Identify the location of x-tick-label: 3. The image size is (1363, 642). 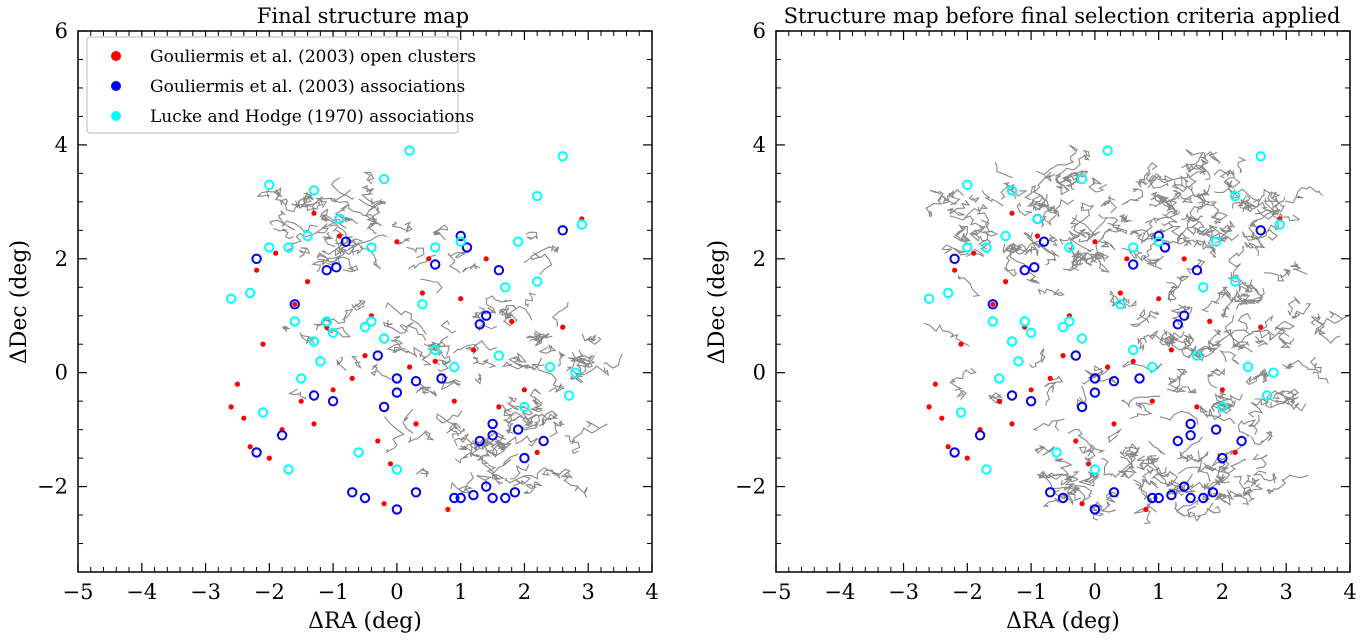
(1286, 592).